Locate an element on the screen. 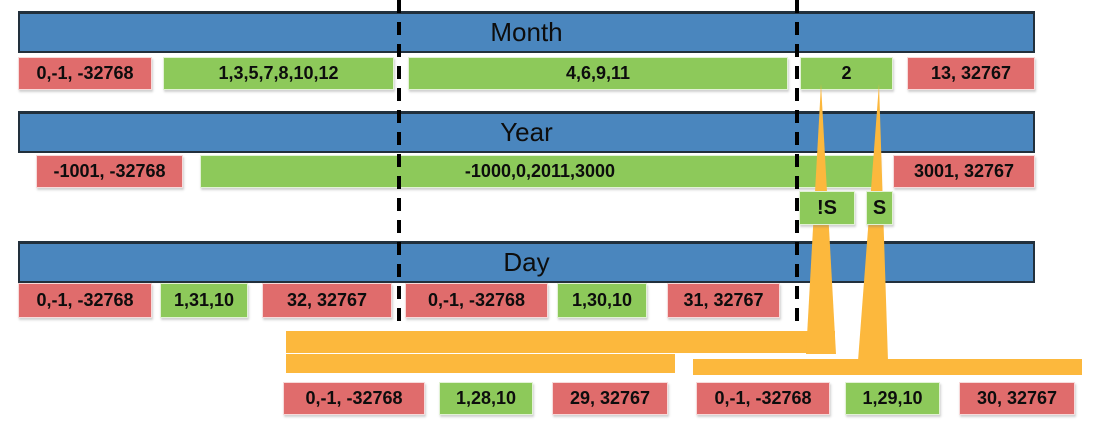 The width and height of the screenshot is (1093, 436). partition-label: 32, 32767 is located at coordinates (327, 300).